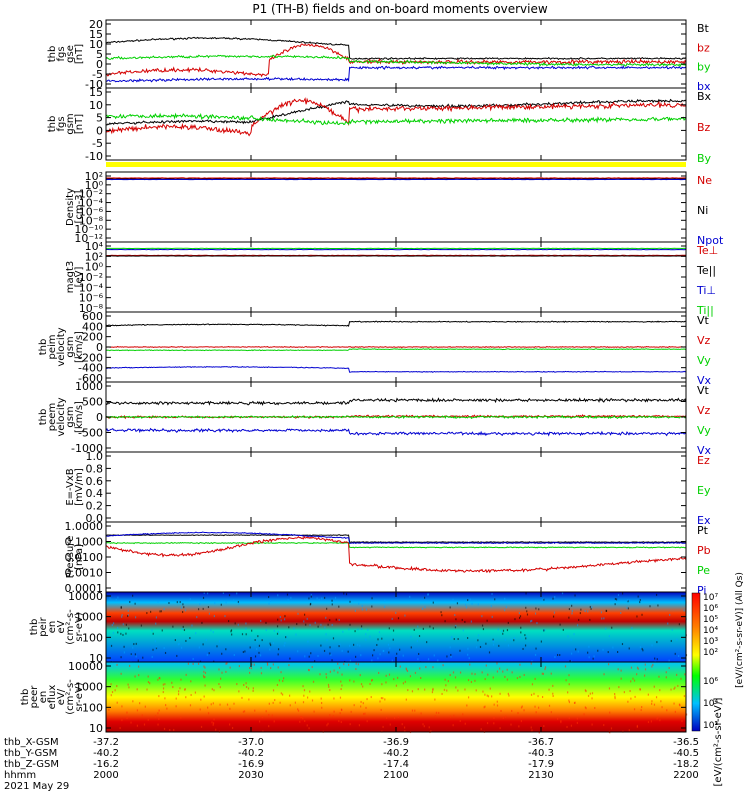 Image resolution: width=750 pixels, height=800 pixels. I want to click on colorbar-tick: 10², so click(710, 726).